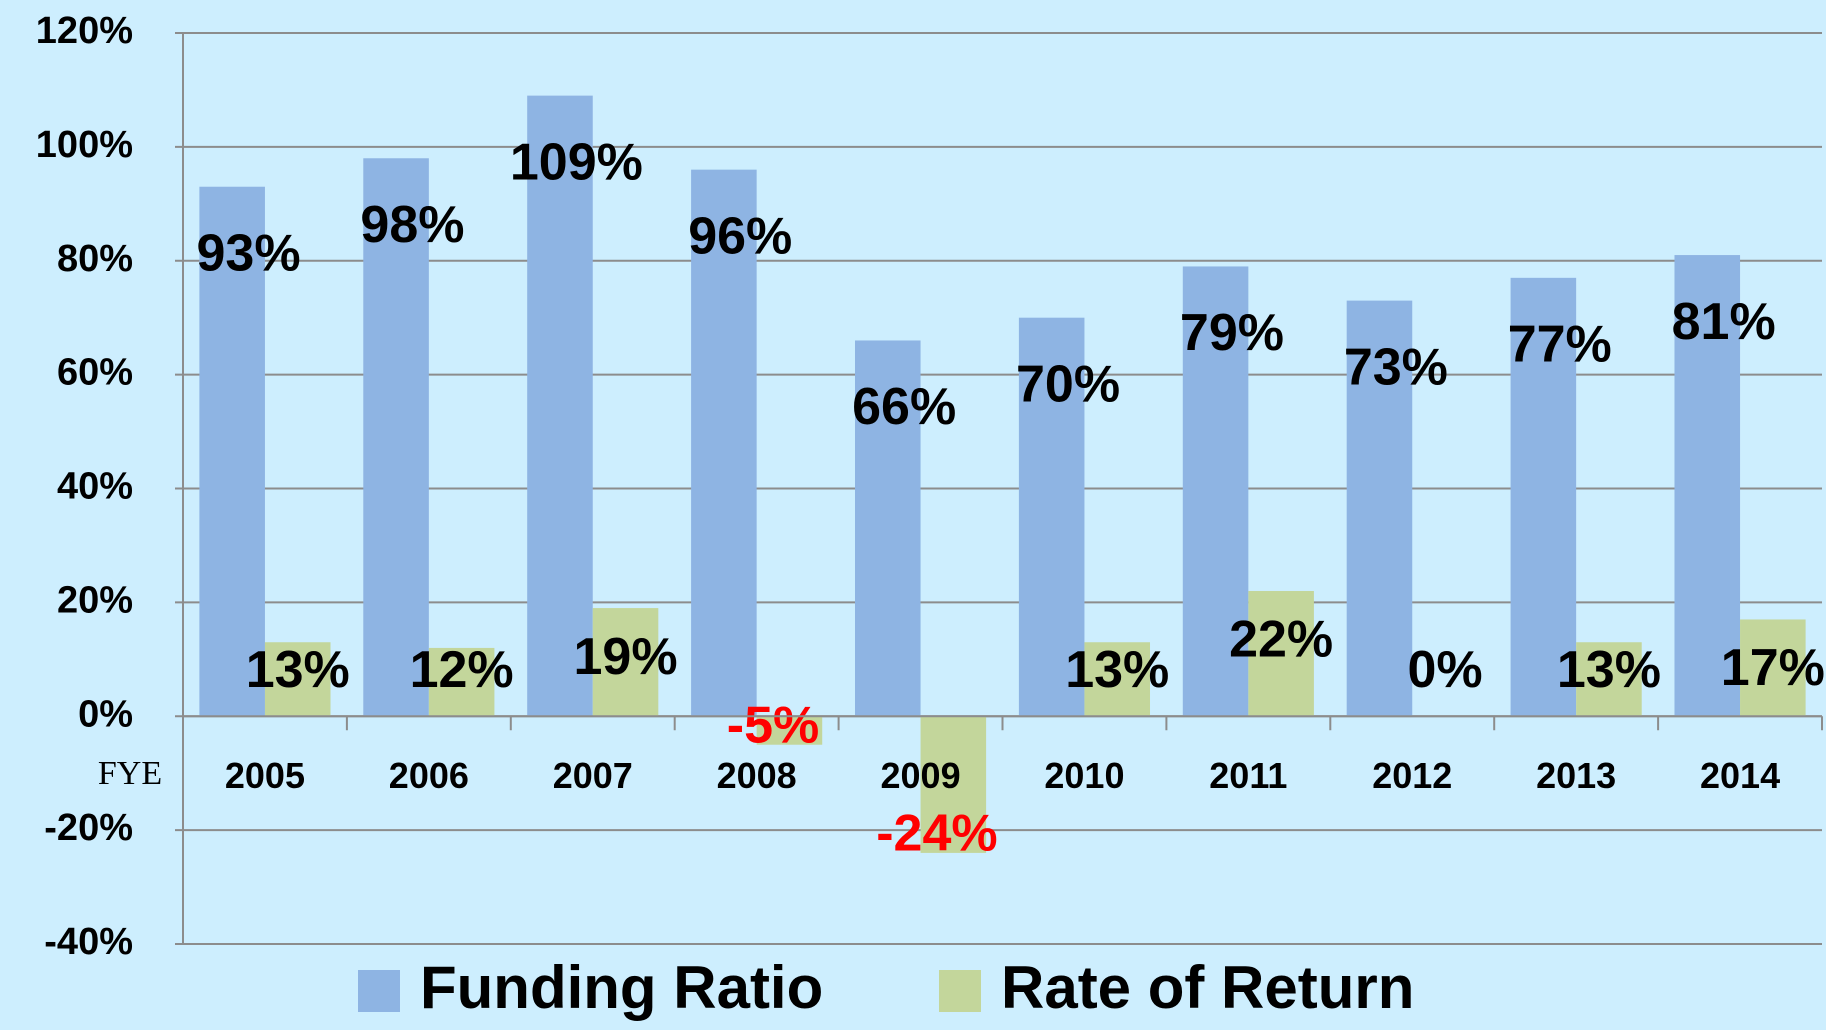  I want to click on y-tick-label: 100%, so click(84, 145).